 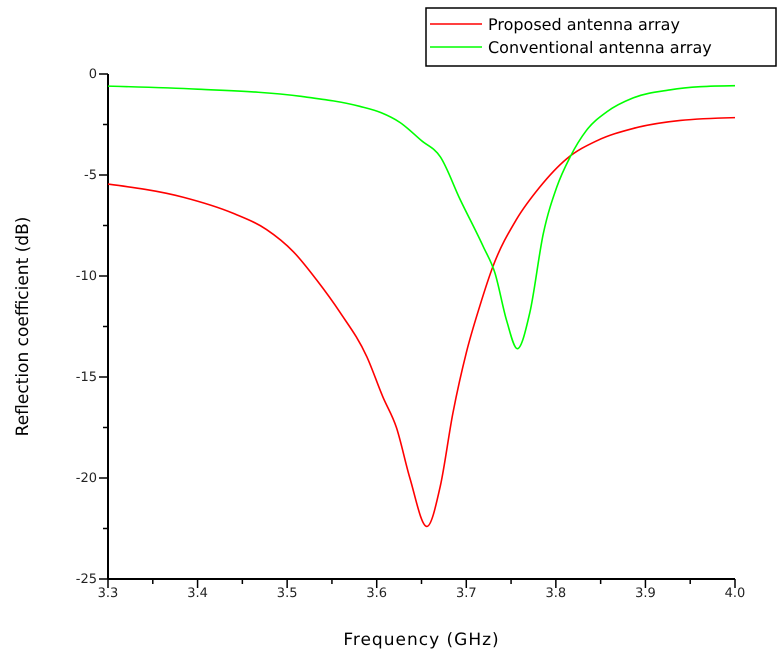 I want to click on x-tick-label: 3.7, so click(x=466, y=594).